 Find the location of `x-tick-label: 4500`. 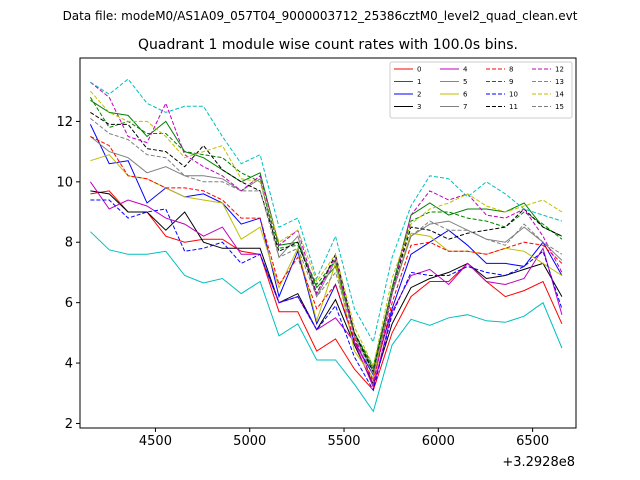

x-tick-label: 4500 is located at coordinates (155, 441).